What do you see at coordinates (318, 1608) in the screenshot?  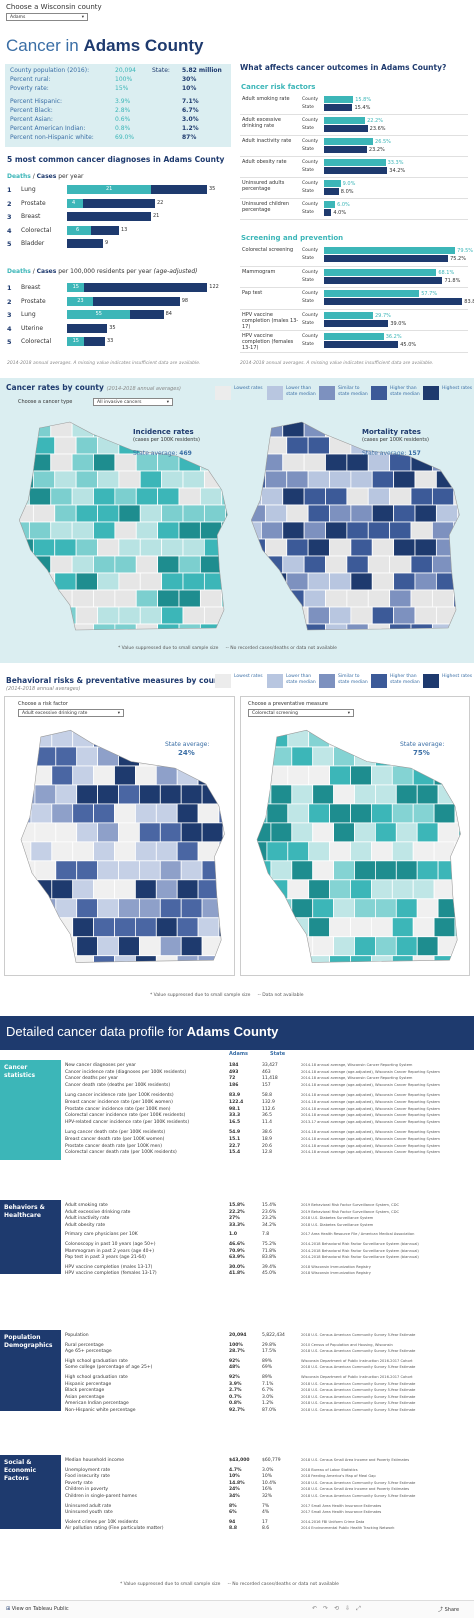 I see `undo-icon: ↶` at bounding box center [318, 1608].